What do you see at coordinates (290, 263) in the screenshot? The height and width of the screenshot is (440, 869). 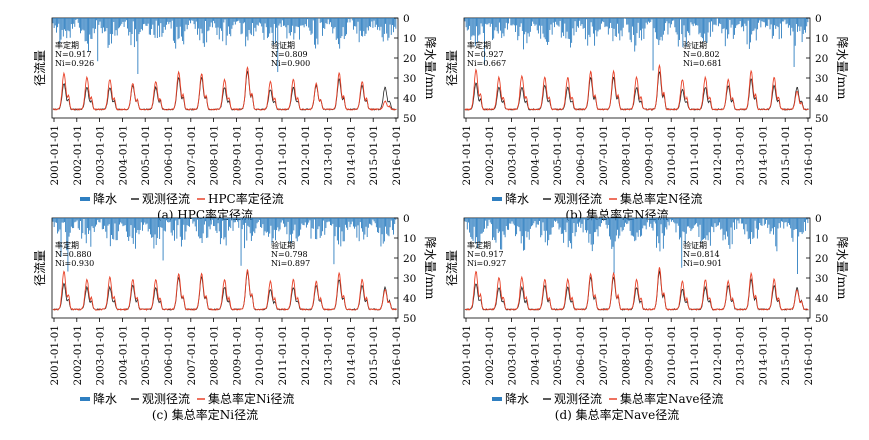 I see `validation-ni: Ni=0.897` at bounding box center [290, 263].